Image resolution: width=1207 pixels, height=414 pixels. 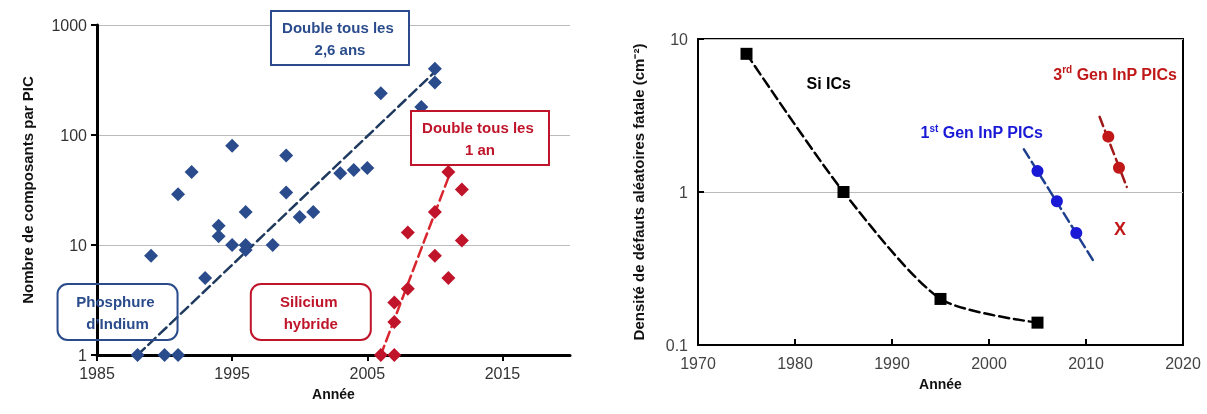 I want to click on y-tick-label: 0.1, so click(x=677, y=345).